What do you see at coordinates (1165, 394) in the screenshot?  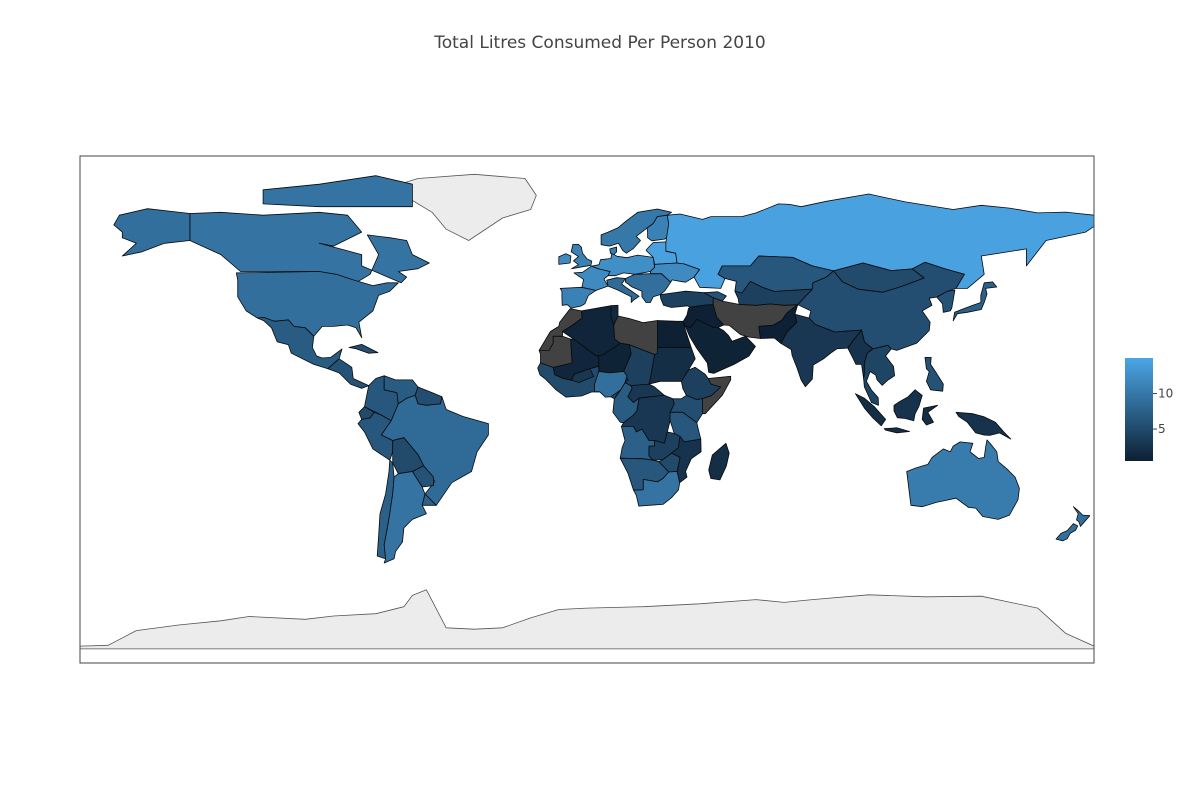 I see `colorbar-tick-label: 10` at bounding box center [1165, 394].